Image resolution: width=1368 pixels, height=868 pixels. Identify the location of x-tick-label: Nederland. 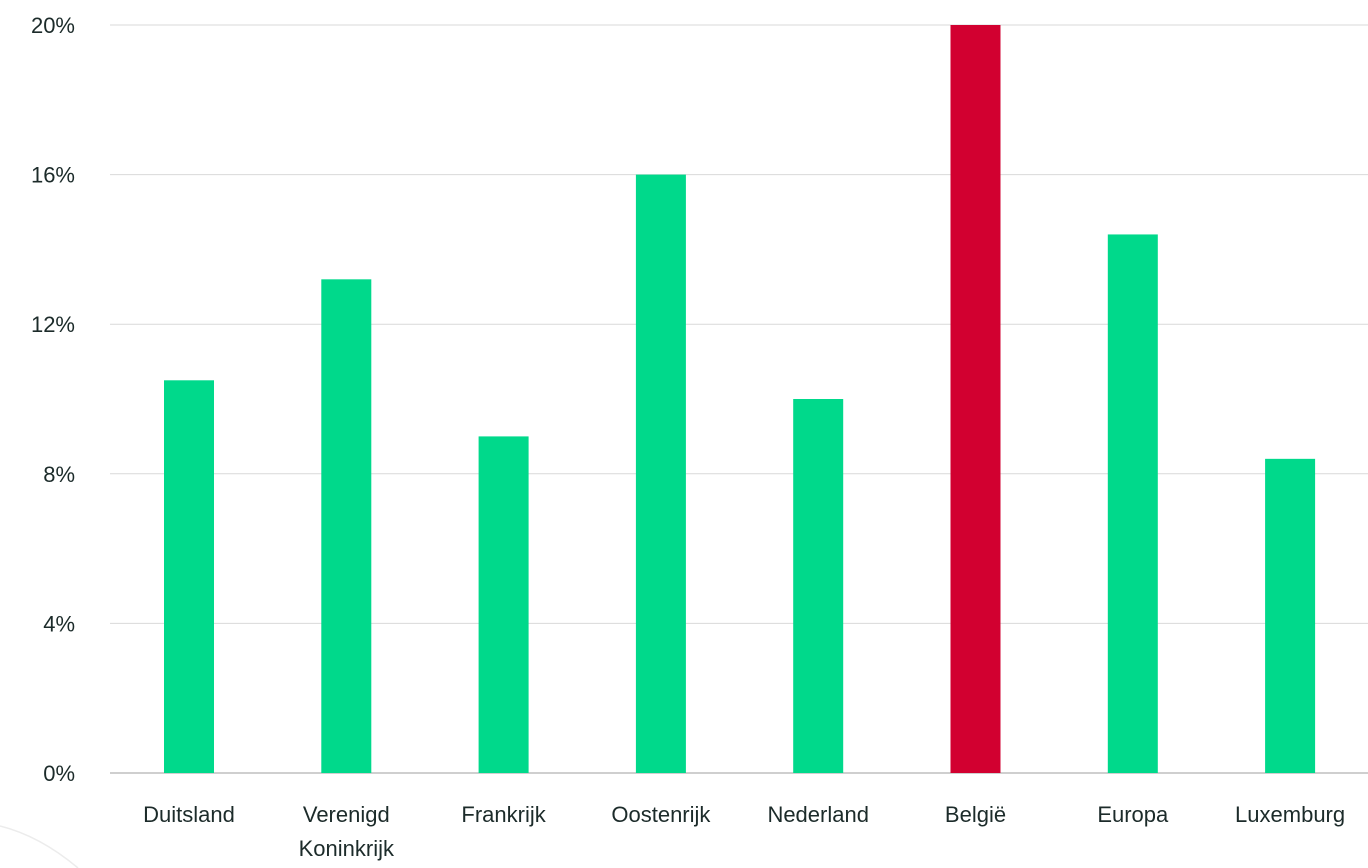
(818, 814).